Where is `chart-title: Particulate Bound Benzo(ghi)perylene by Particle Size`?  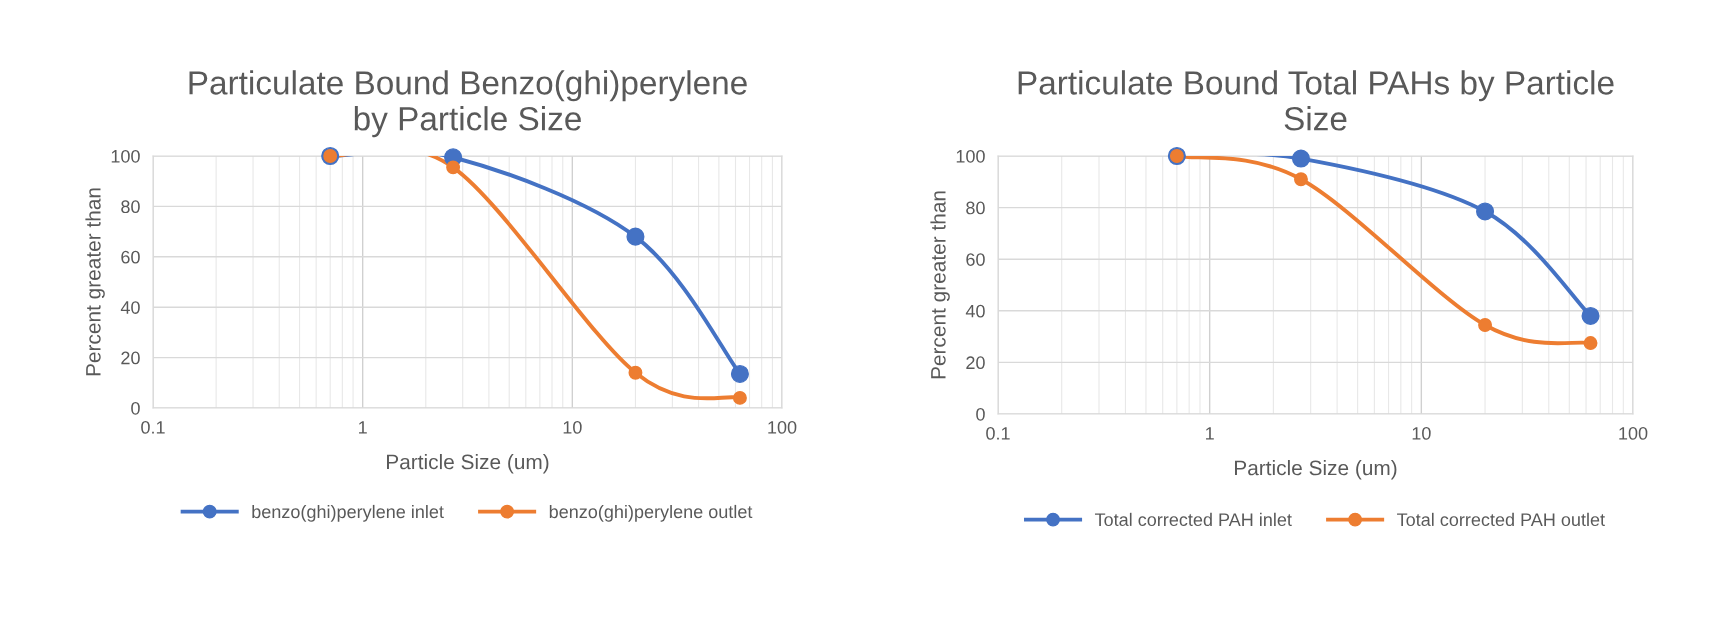
chart-title: Particulate Bound Benzo(ghi)perylene by Particle Size is located at coordinates (468, 104).